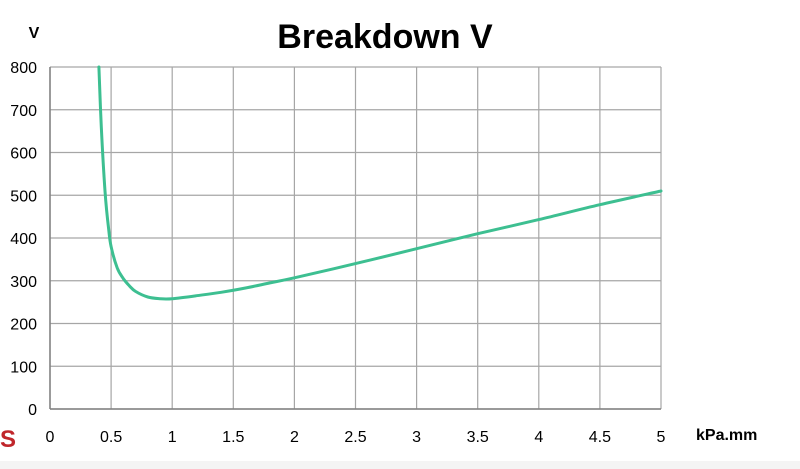 The height and width of the screenshot is (469, 800). Describe the element at coordinates (661, 437) in the screenshot. I see `x-tick-label: 5` at that location.